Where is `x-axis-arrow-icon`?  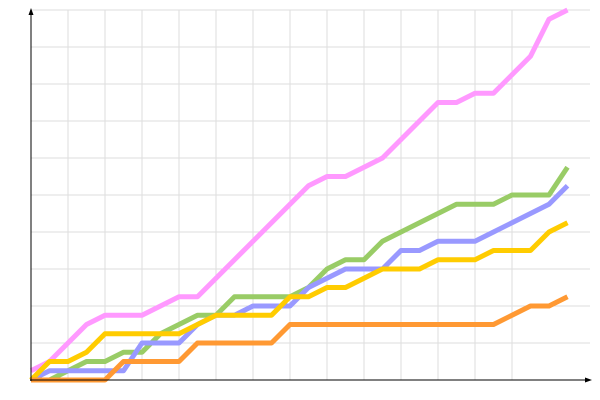 x-axis-arrow-icon is located at coordinates (588, 380).